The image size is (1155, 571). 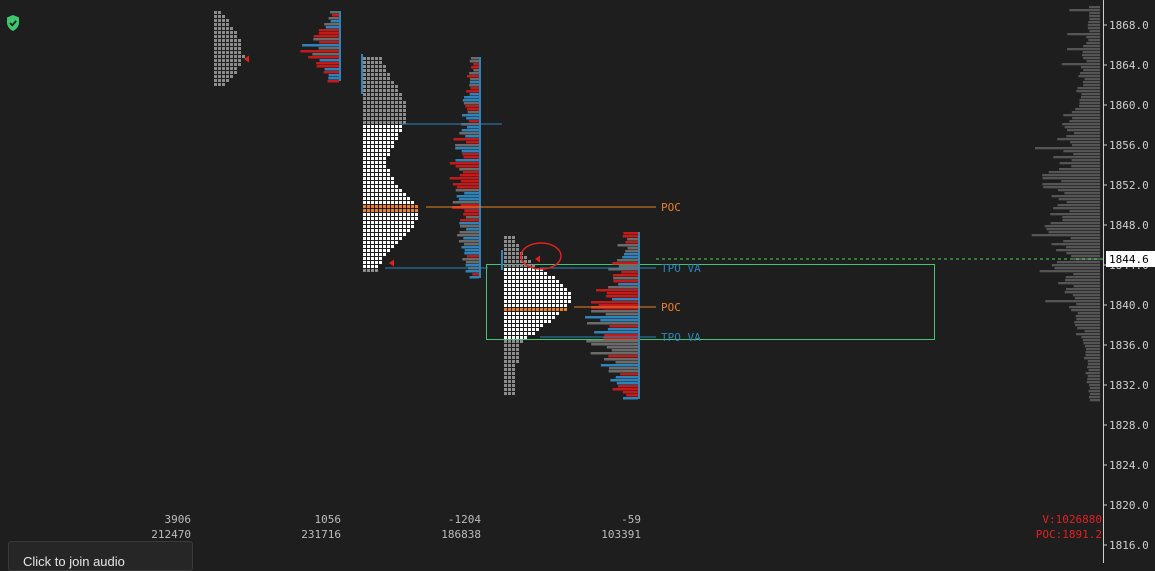 What do you see at coordinates (13, 23) in the screenshot?
I see `shield-check-icon` at bounding box center [13, 23].